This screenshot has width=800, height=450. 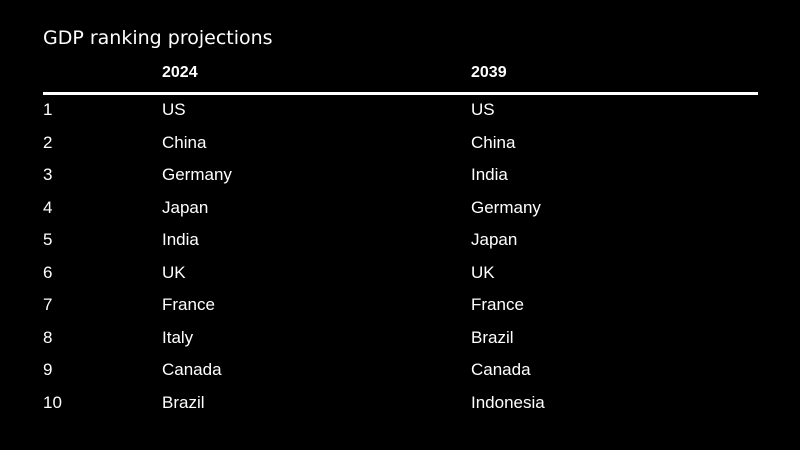 What do you see at coordinates (400, 177) in the screenshot?
I see `table-row: 3 Germany India` at bounding box center [400, 177].